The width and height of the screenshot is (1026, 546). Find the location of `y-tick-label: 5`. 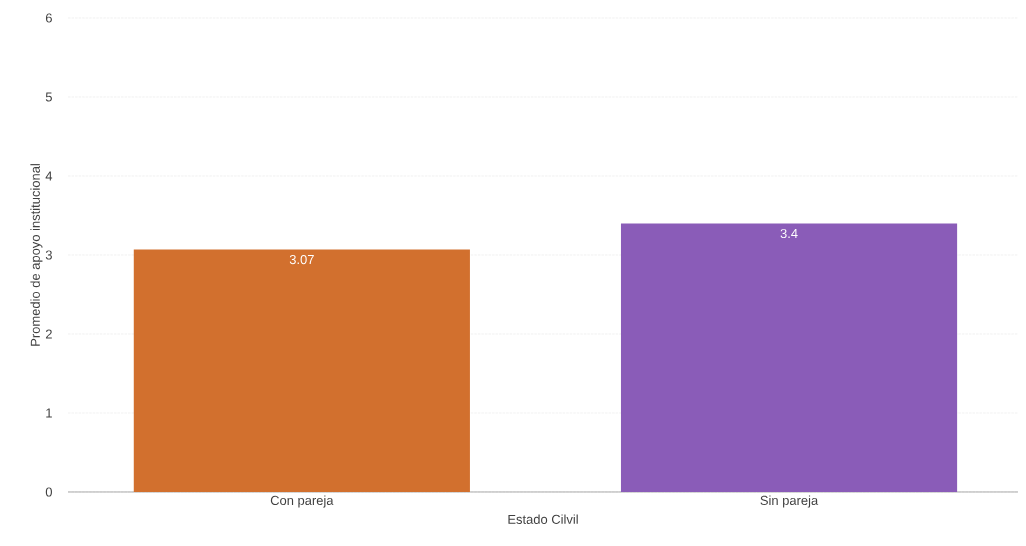

y-tick-label: 5 is located at coordinates (48, 97).